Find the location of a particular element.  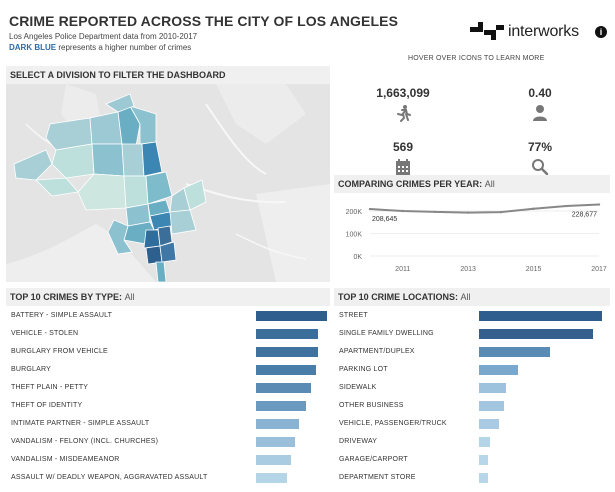

magnifier-icon is located at coordinates (540, 169).